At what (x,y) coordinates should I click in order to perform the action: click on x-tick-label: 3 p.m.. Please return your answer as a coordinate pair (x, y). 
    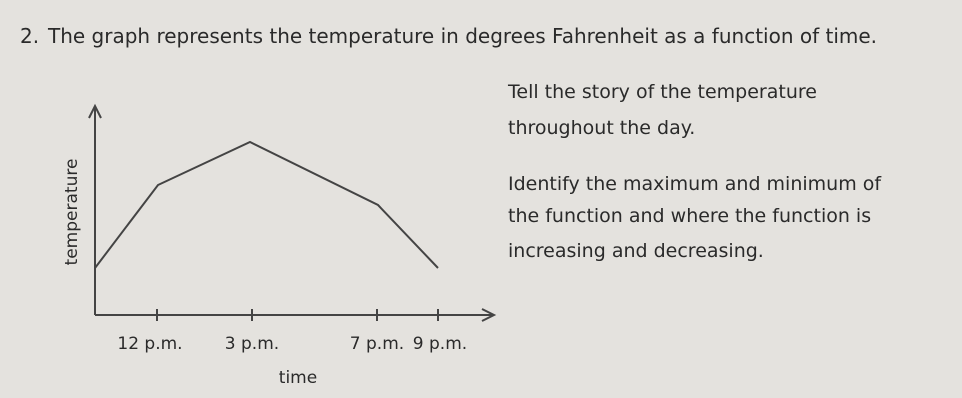
    Looking at the image, I should click on (252, 344).